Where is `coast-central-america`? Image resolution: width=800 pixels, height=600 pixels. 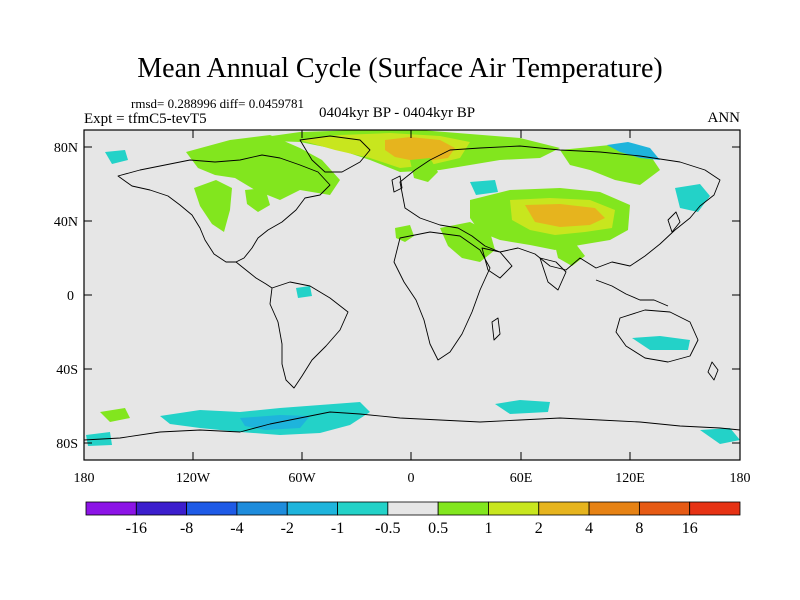
coast-central-america is located at coordinates (254, 275).